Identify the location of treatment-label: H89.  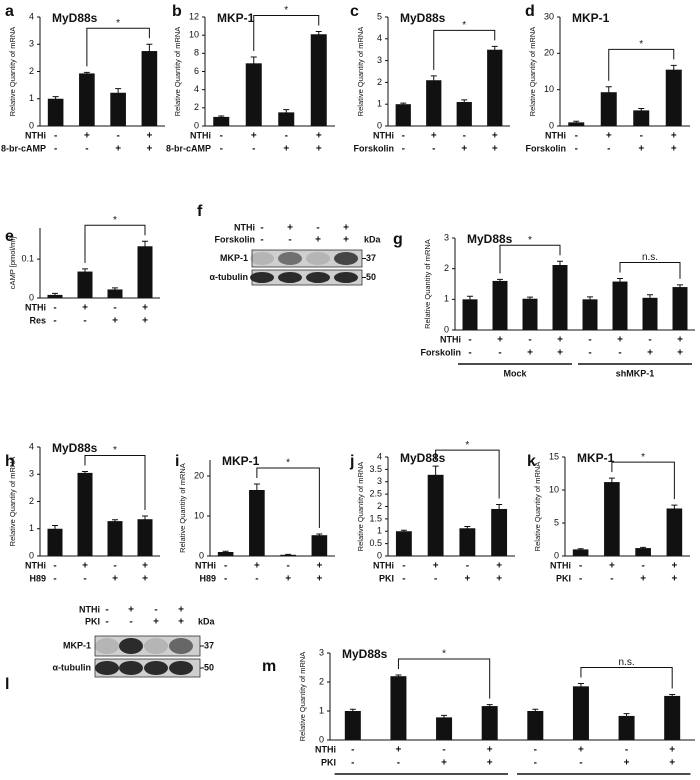
(37, 578).